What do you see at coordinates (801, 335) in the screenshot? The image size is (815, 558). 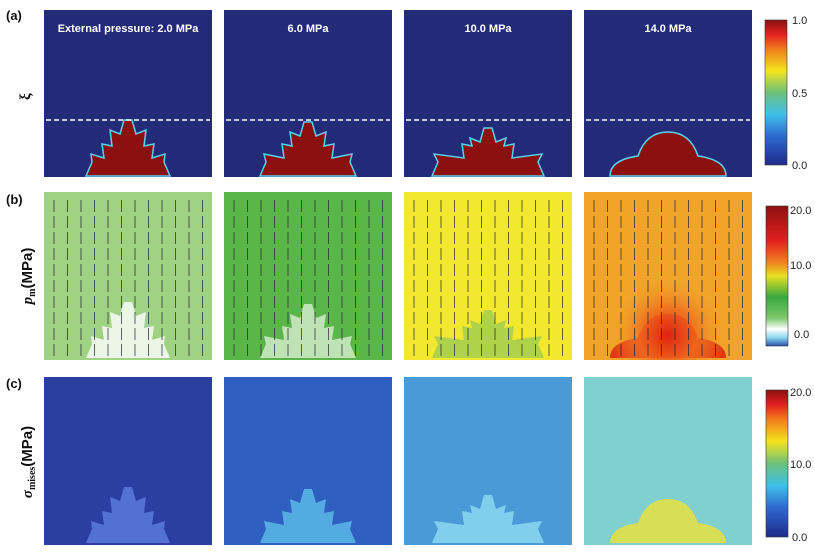 I see `colorbar-pm-min: 0.0` at bounding box center [801, 335].